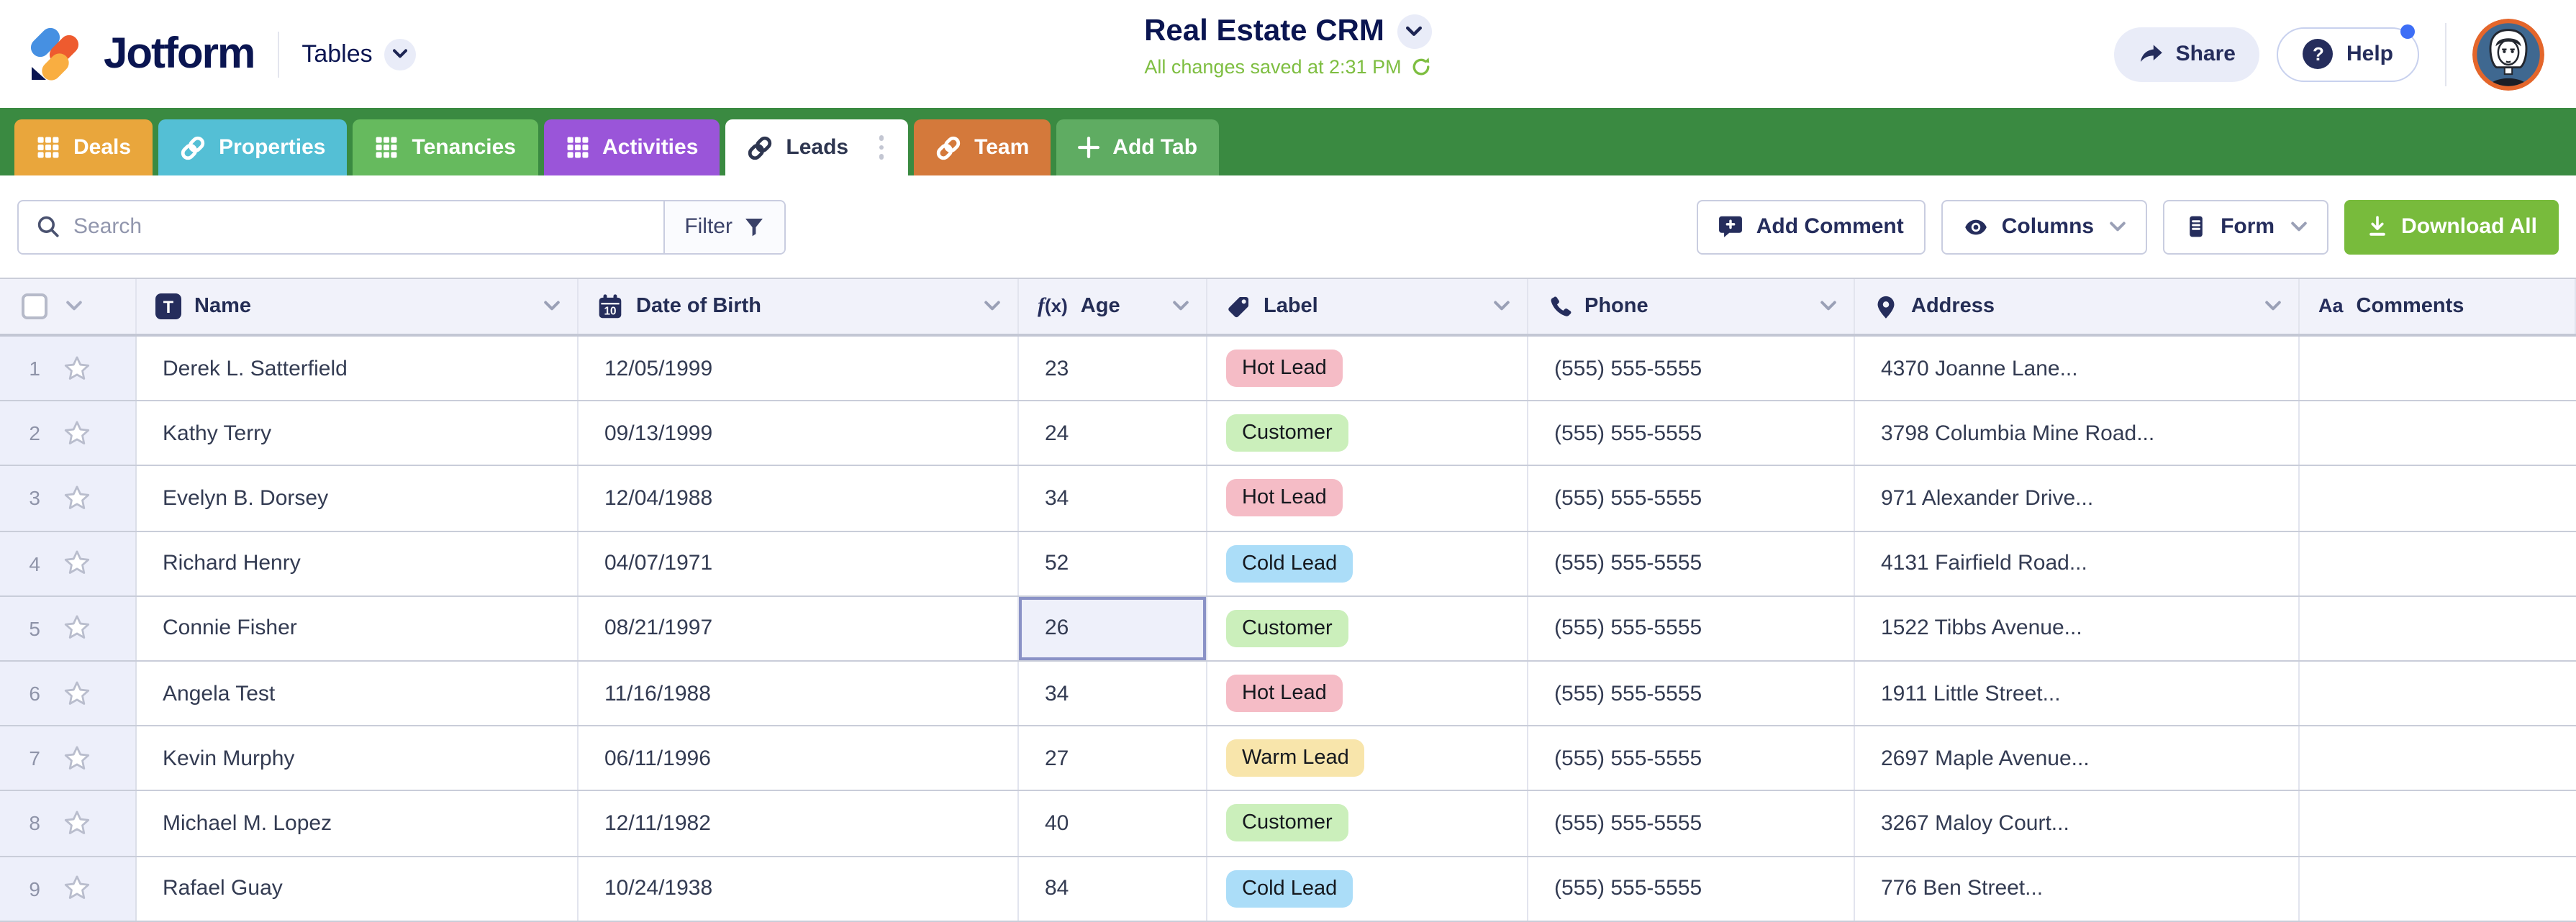 Image resolution: width=2576 pixels, height=922 pixels. I want to click on cell-name: Kathy Terry, so click(358, 433).